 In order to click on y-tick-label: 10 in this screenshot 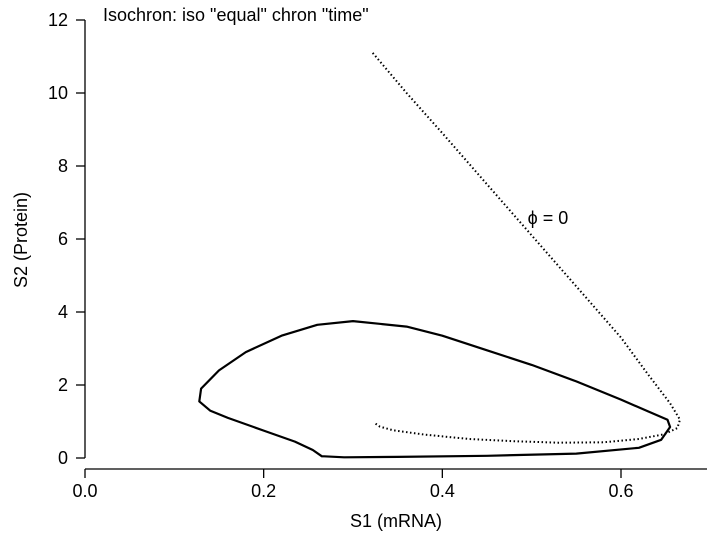, I will do `click(58, 93)`.